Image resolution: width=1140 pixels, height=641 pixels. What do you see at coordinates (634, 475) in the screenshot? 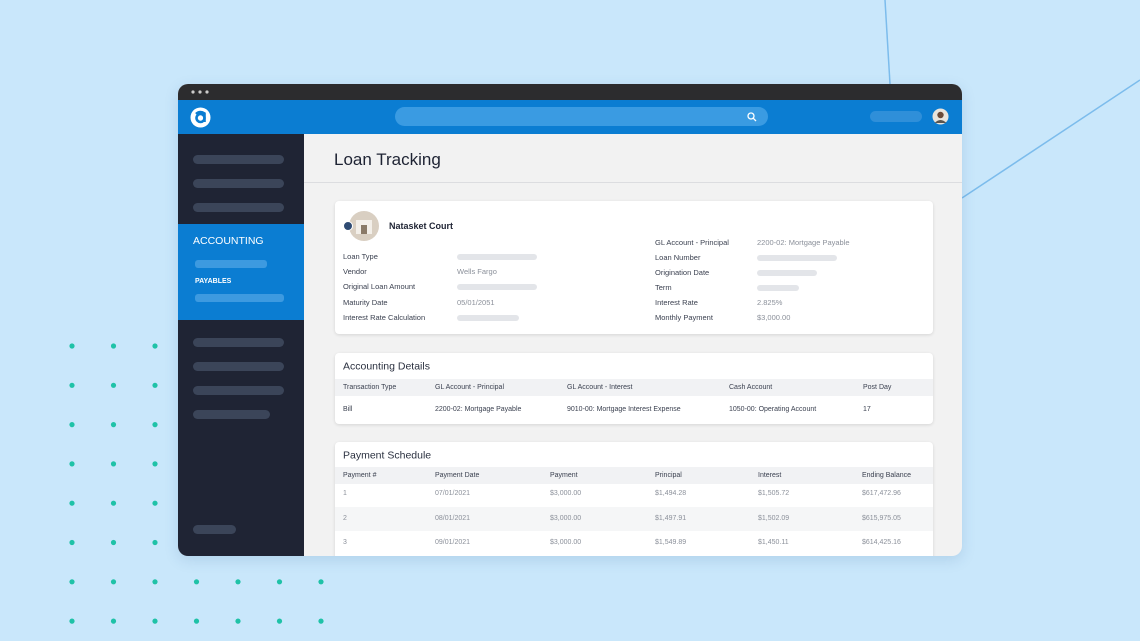
I see `table-header` at bounding box center [634, 475].